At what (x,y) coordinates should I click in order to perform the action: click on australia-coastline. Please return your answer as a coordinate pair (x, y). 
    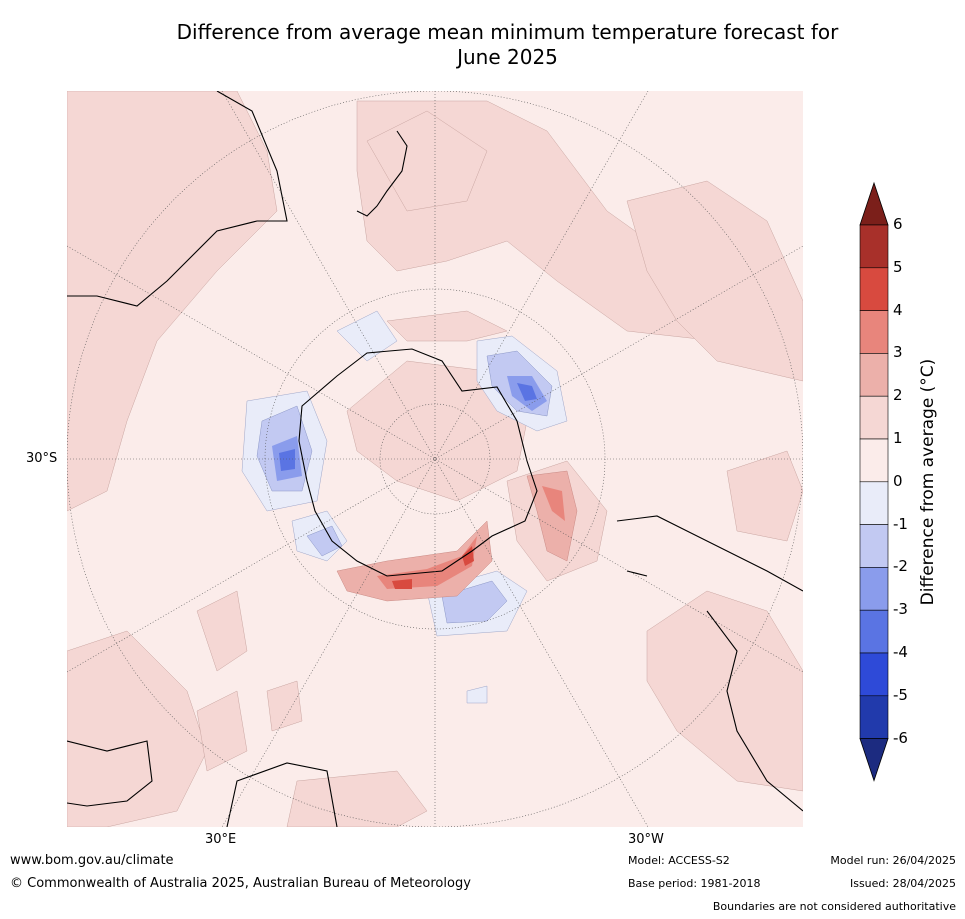
    Looking at the image, I should click on (177, 199).